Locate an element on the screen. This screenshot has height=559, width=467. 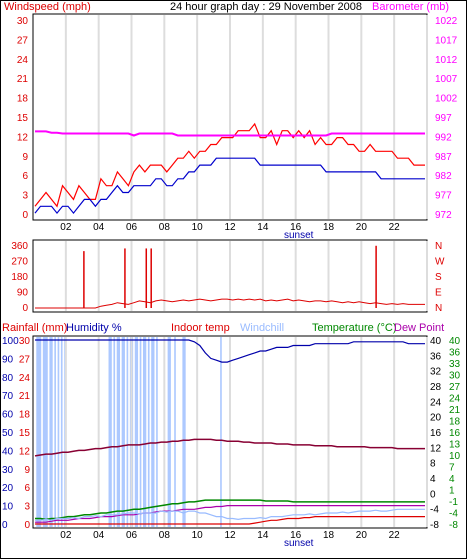
wind-avg-line is located at coordinates (229, 186).